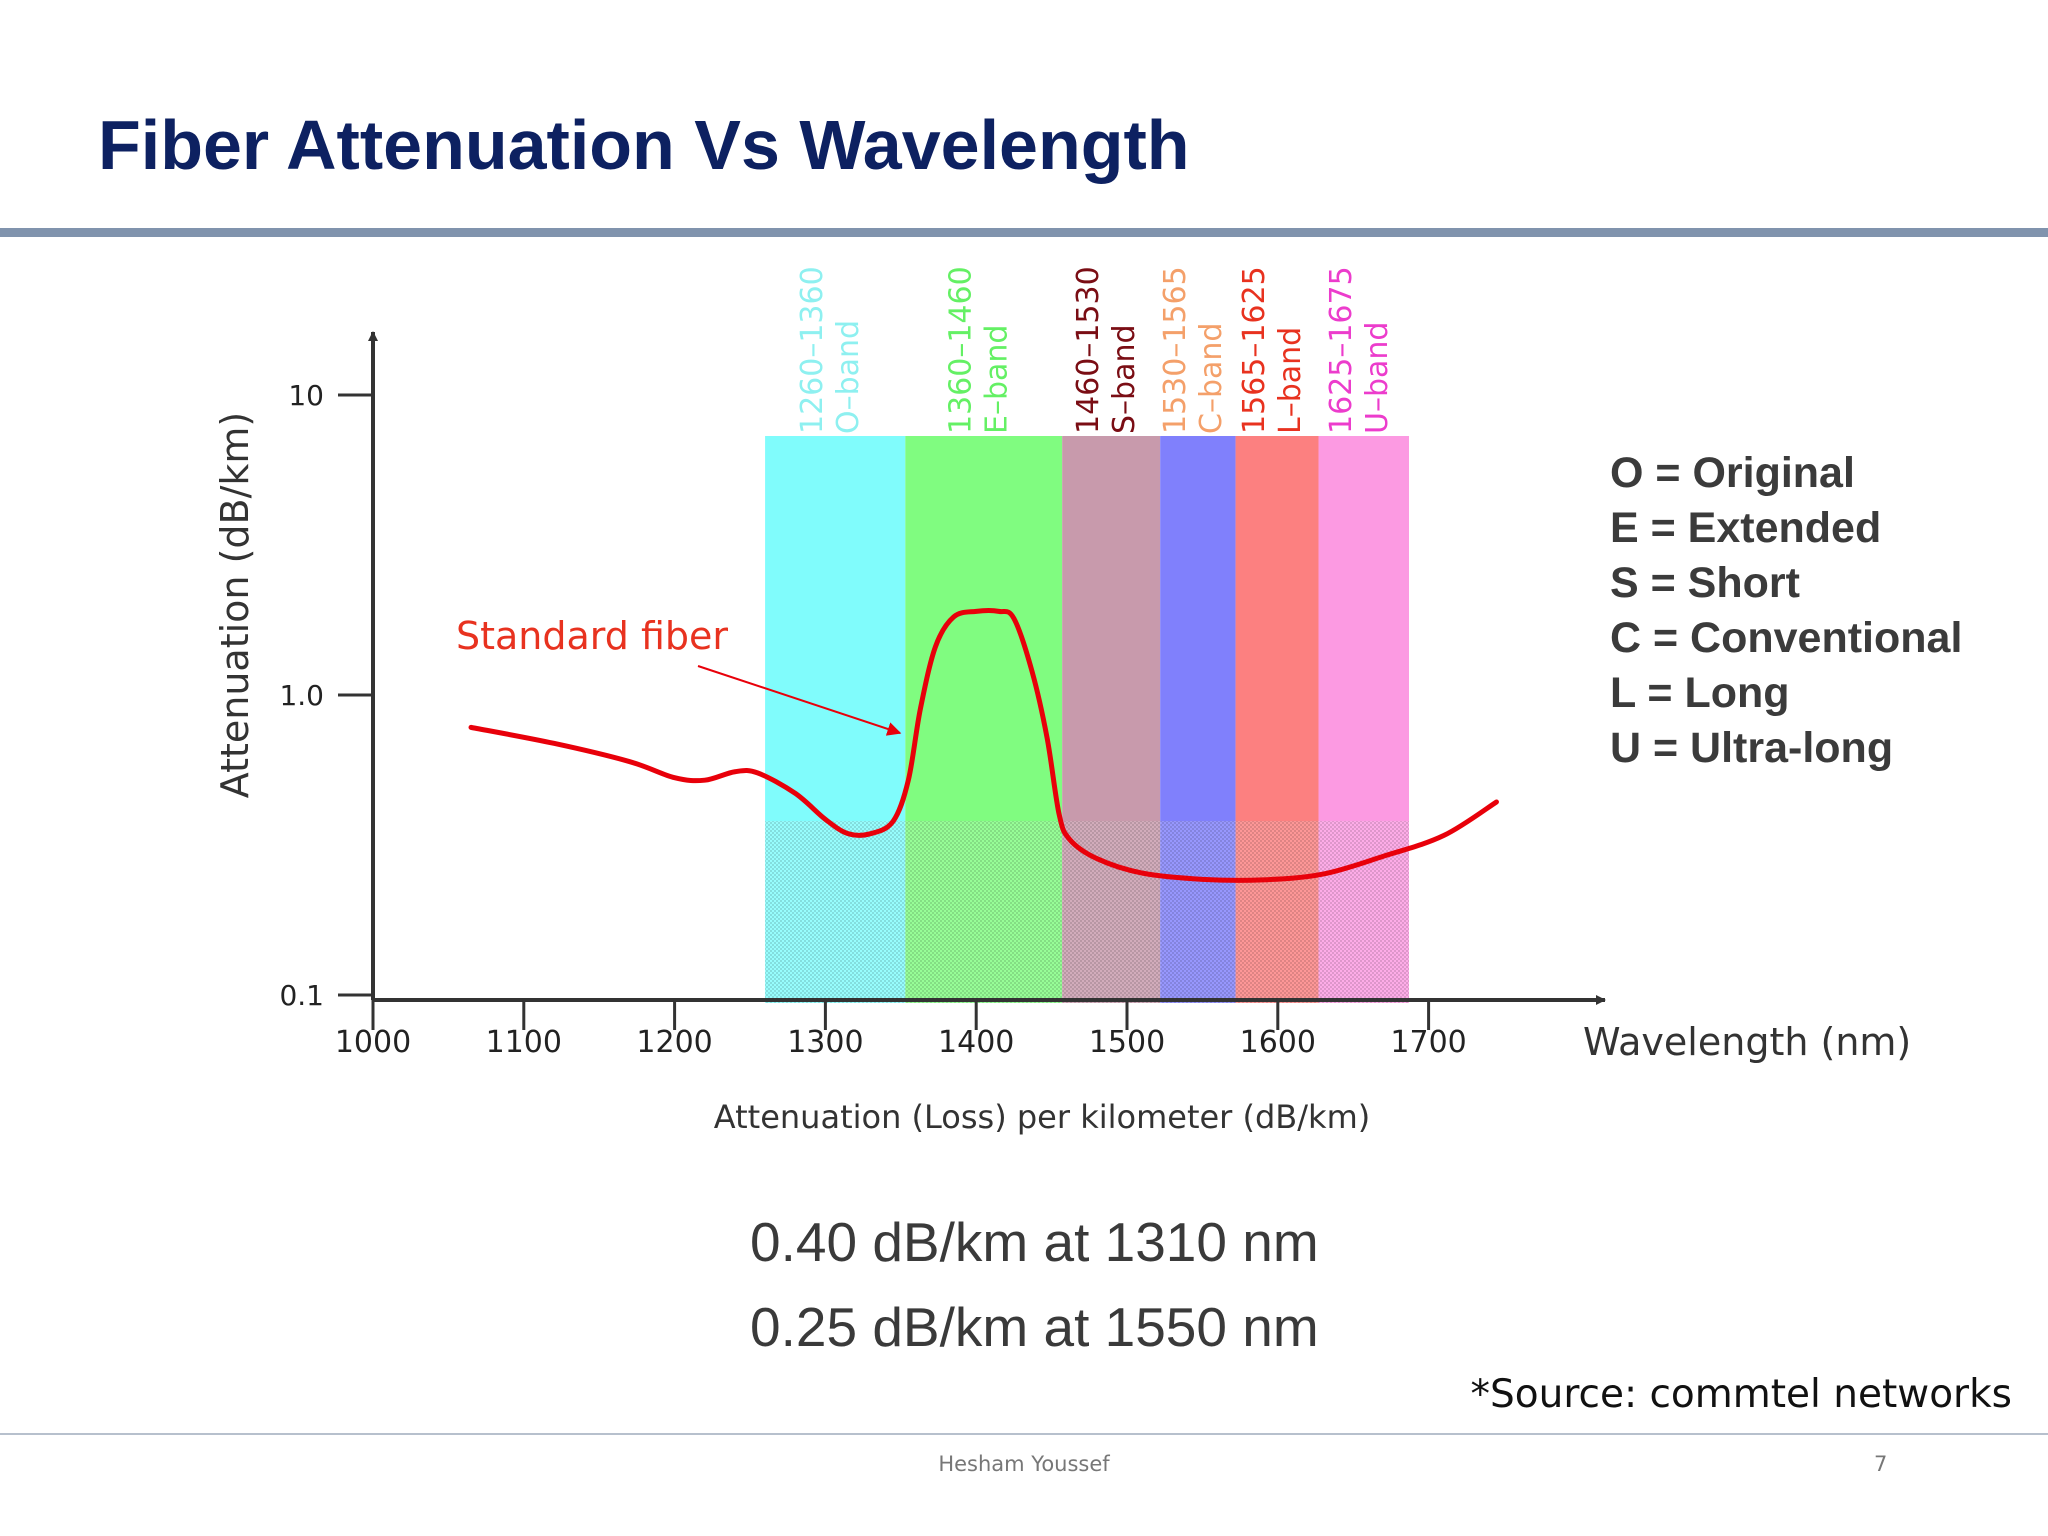 The image size is (2048, 1536). I want to click on x-tick-label: 1500, so click(1127, 1042).